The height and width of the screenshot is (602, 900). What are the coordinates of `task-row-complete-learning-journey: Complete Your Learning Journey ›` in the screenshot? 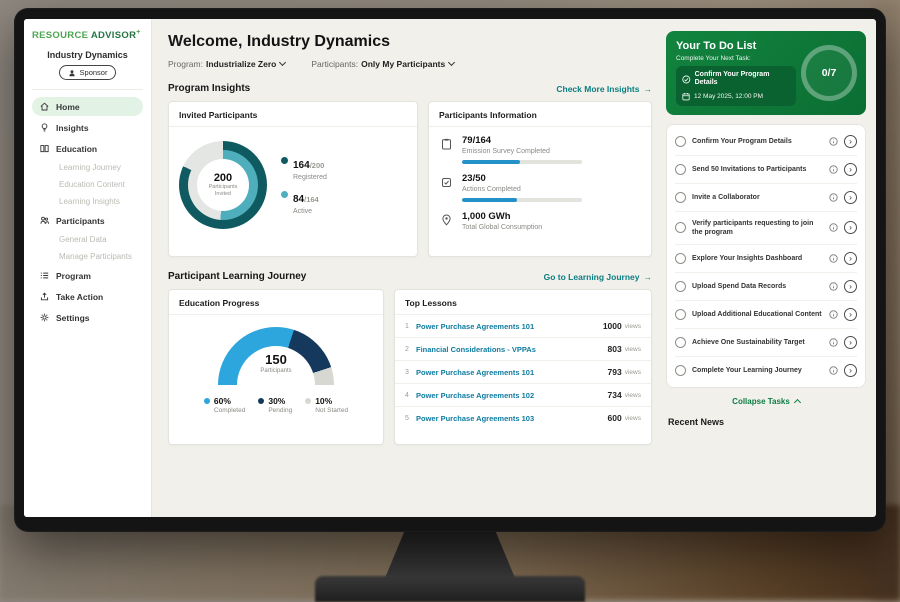 It's located at (766, 370).